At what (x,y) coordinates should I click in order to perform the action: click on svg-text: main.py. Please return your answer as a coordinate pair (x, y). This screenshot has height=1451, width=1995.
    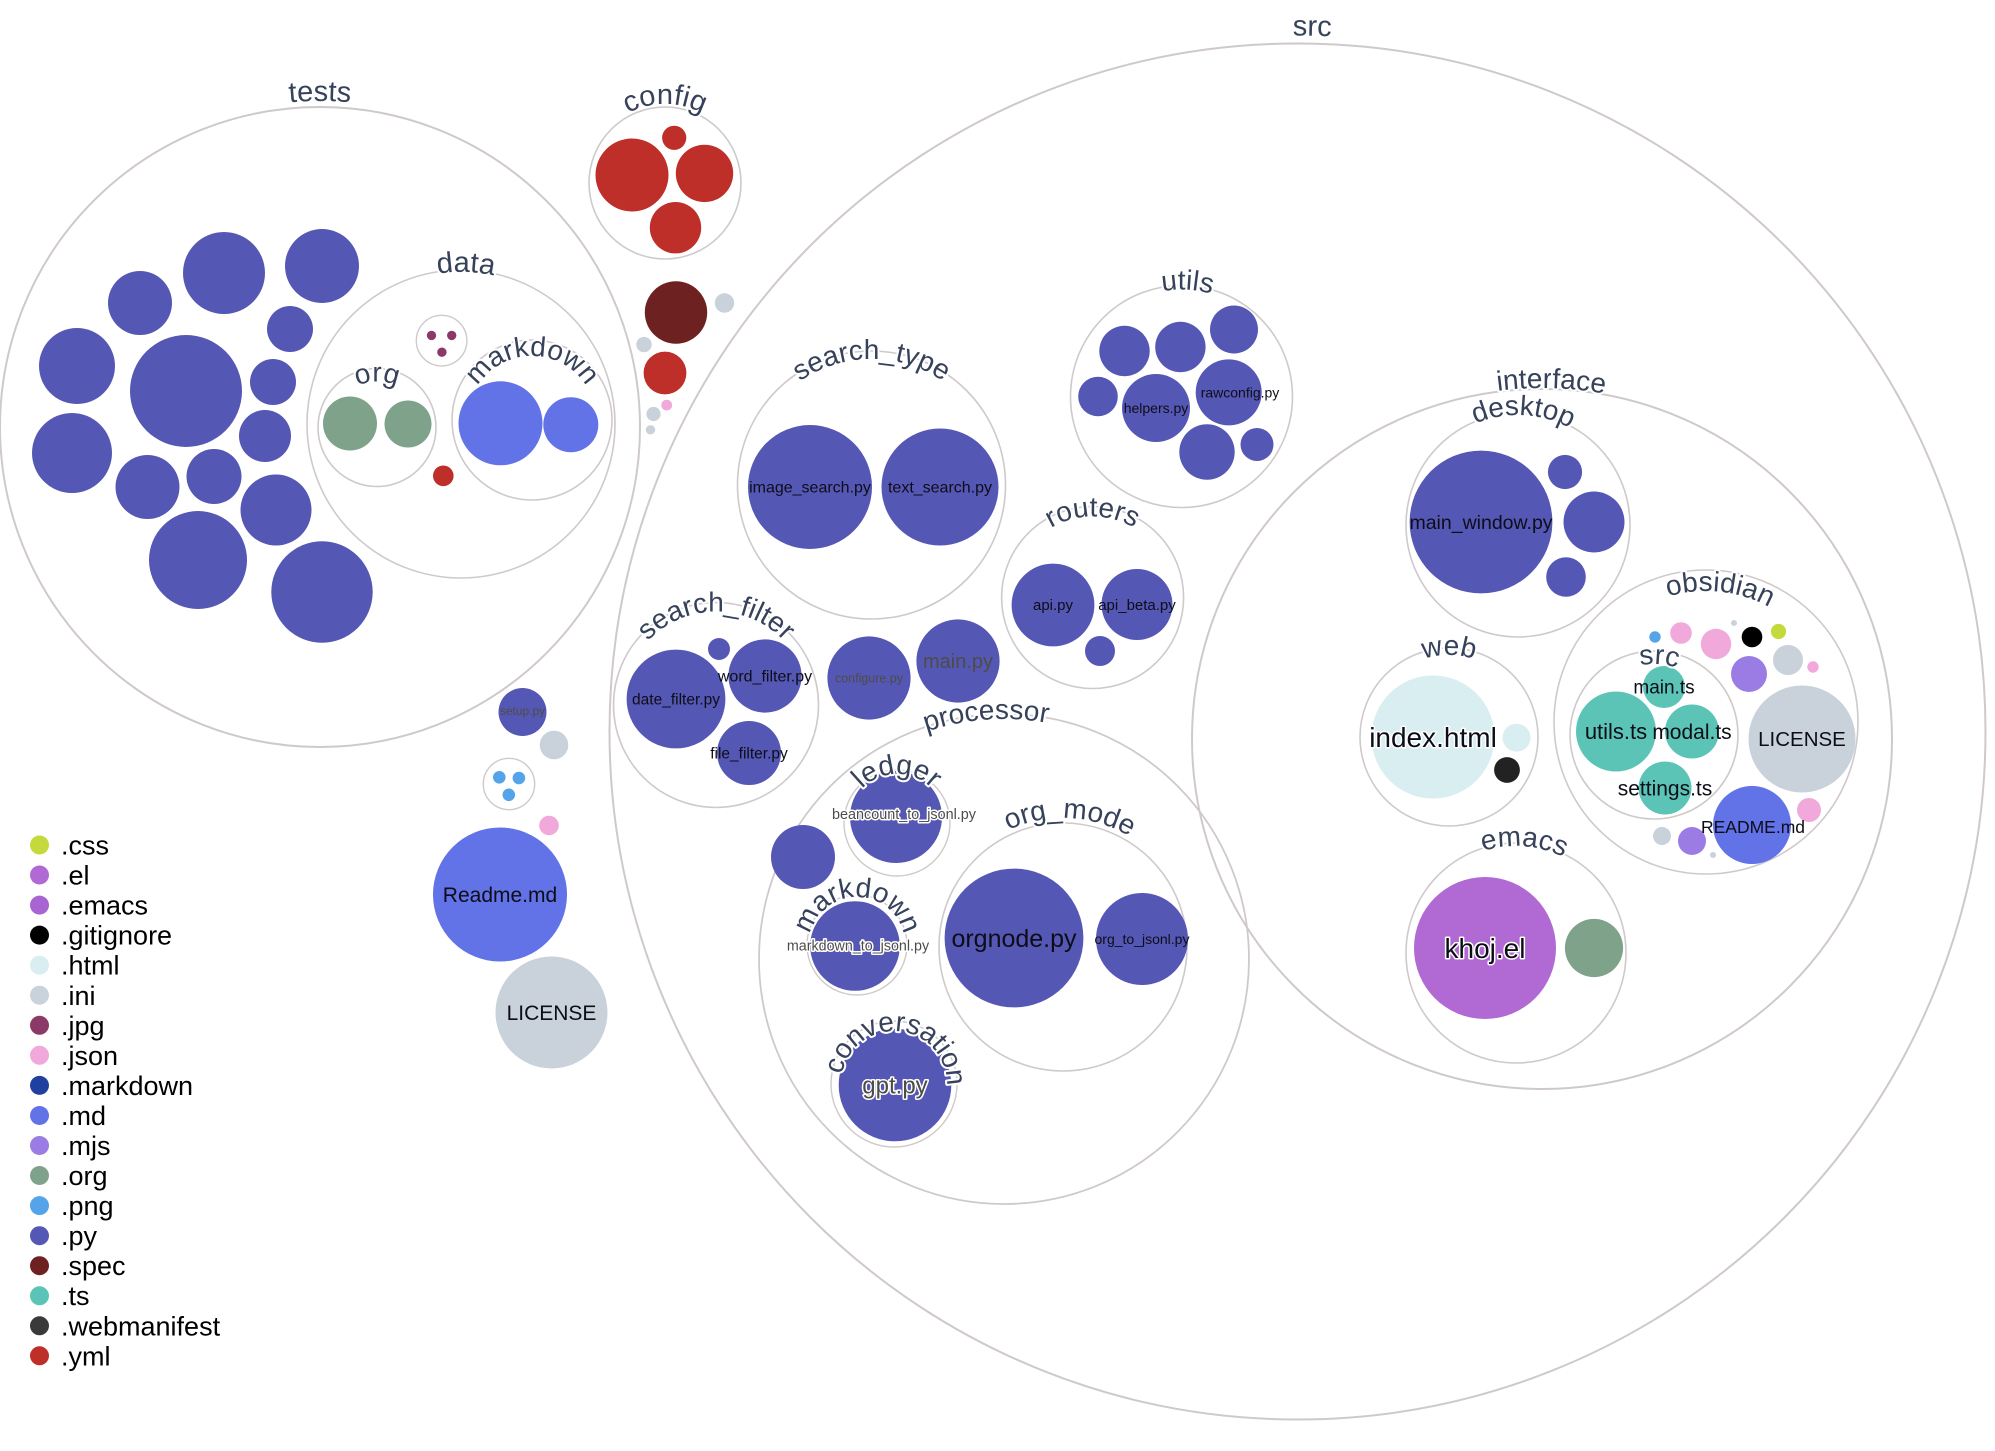
    Looking at the image, I should click on (958, 662).